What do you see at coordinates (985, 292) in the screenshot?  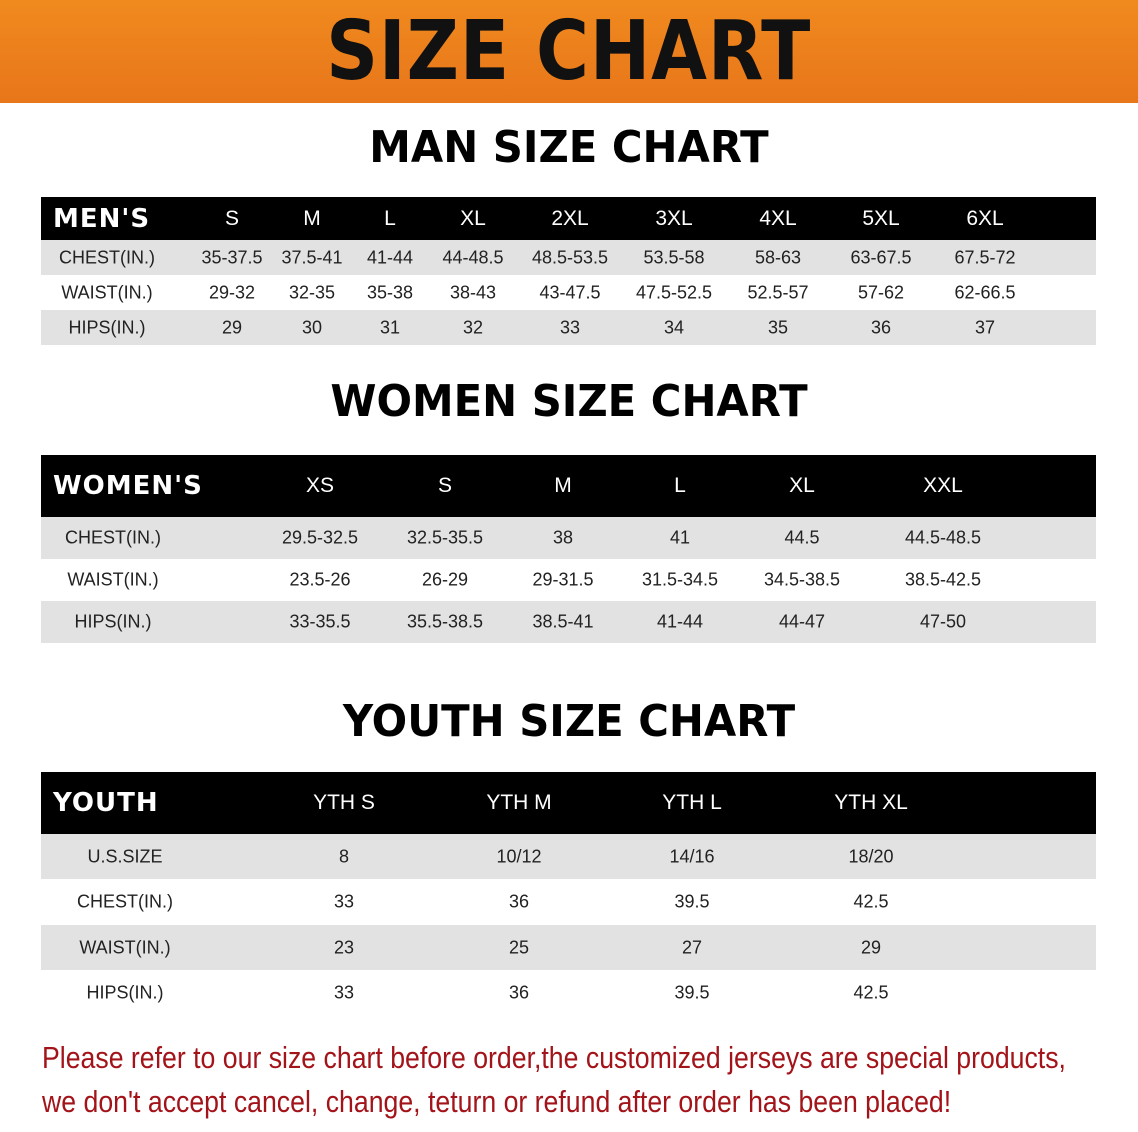 I see `measurement-value: 62-66.5` at bounding box center [985, 292].